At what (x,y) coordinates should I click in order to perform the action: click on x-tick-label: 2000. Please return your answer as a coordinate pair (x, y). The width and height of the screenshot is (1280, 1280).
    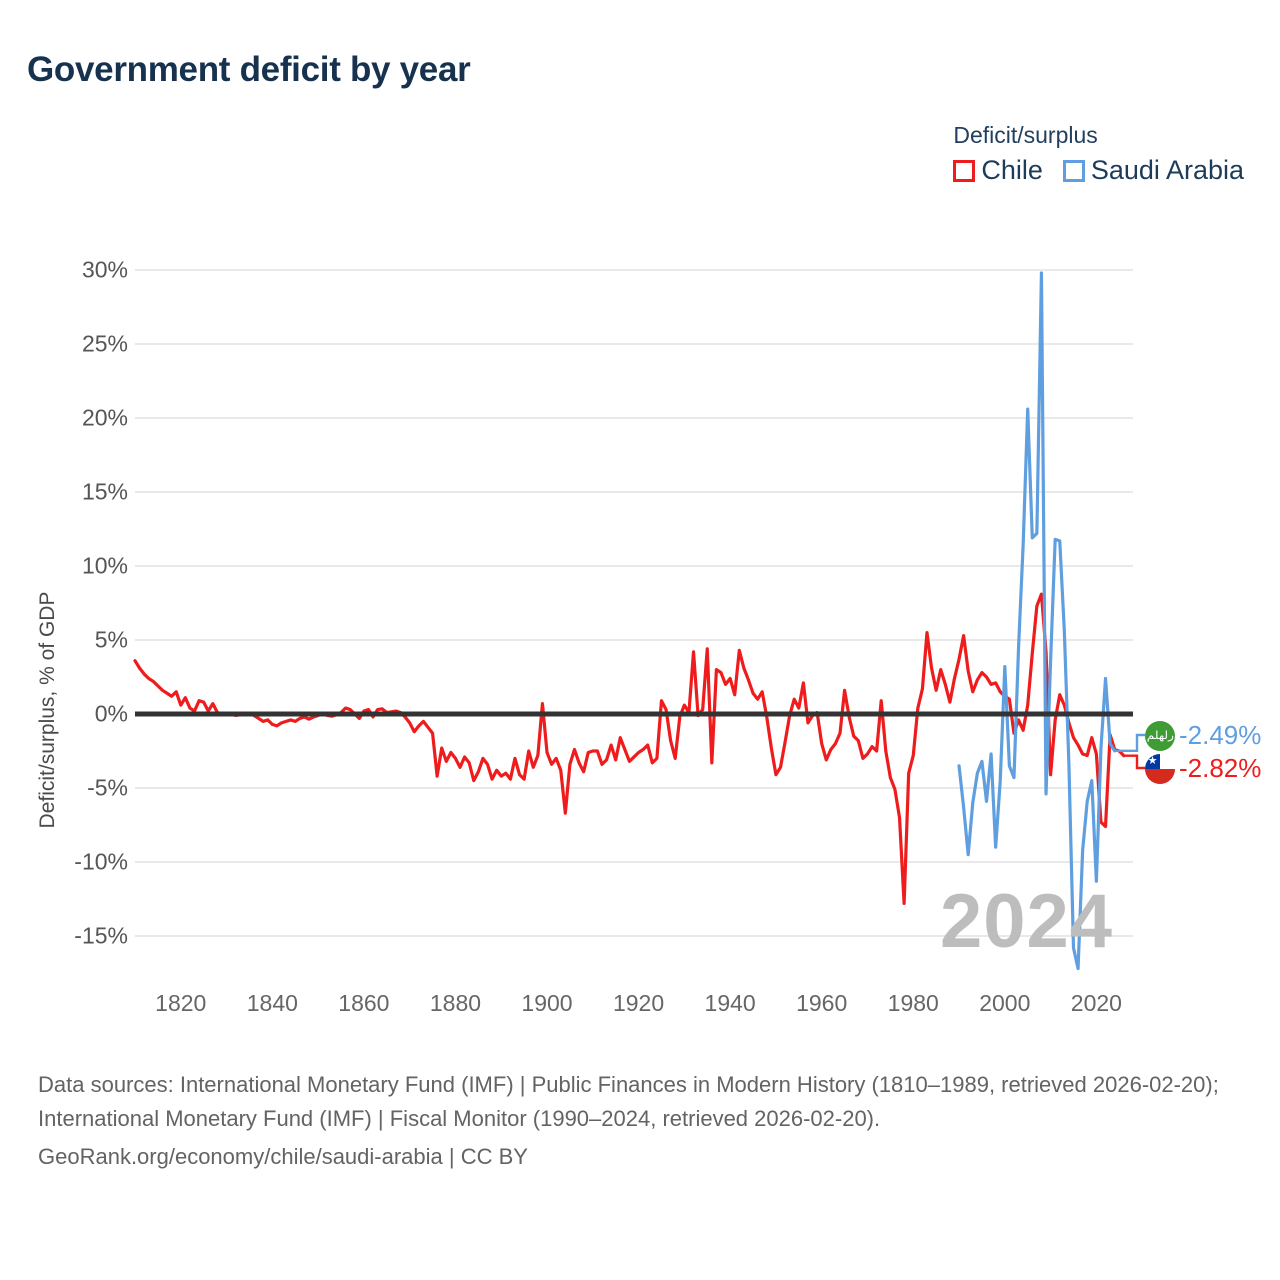
    Looking at the image, I should click on (1005, 1003).